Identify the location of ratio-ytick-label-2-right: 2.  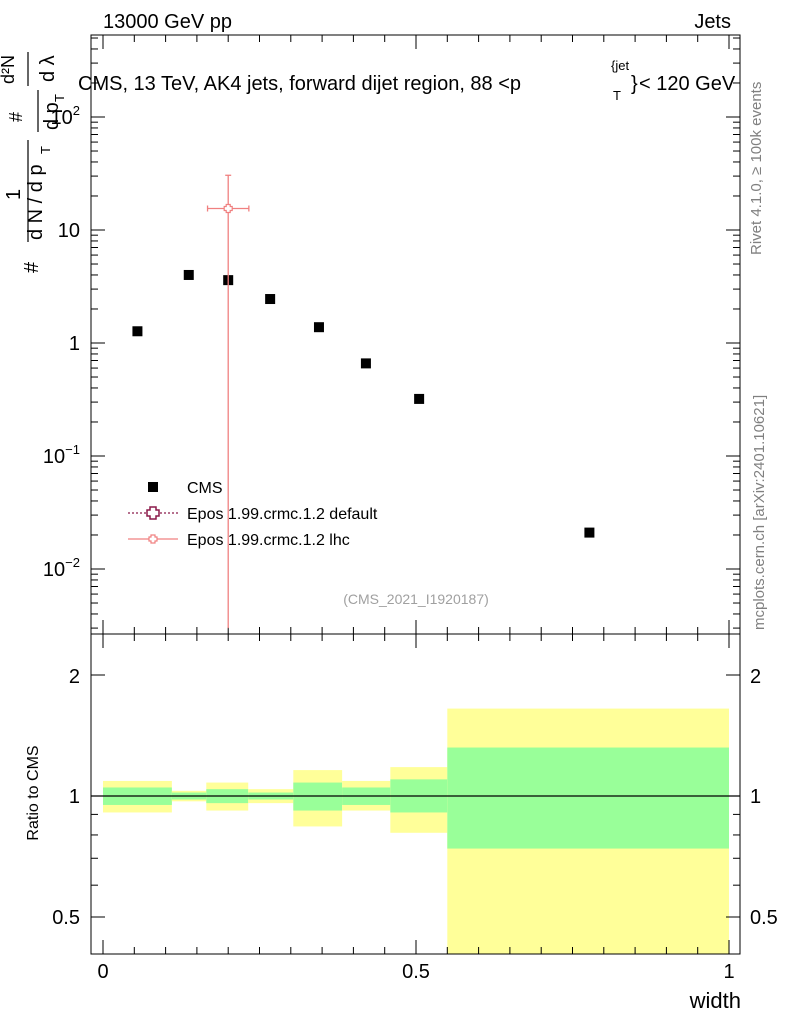
(755, 677).